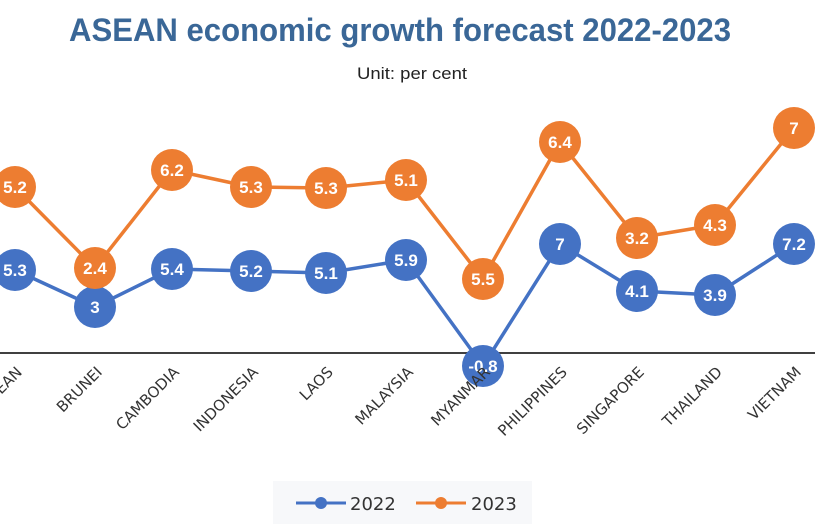 The image size is (815, 524). I want to click on x-tick-label-philippines: PHILIPPINES, so click(532, 401).